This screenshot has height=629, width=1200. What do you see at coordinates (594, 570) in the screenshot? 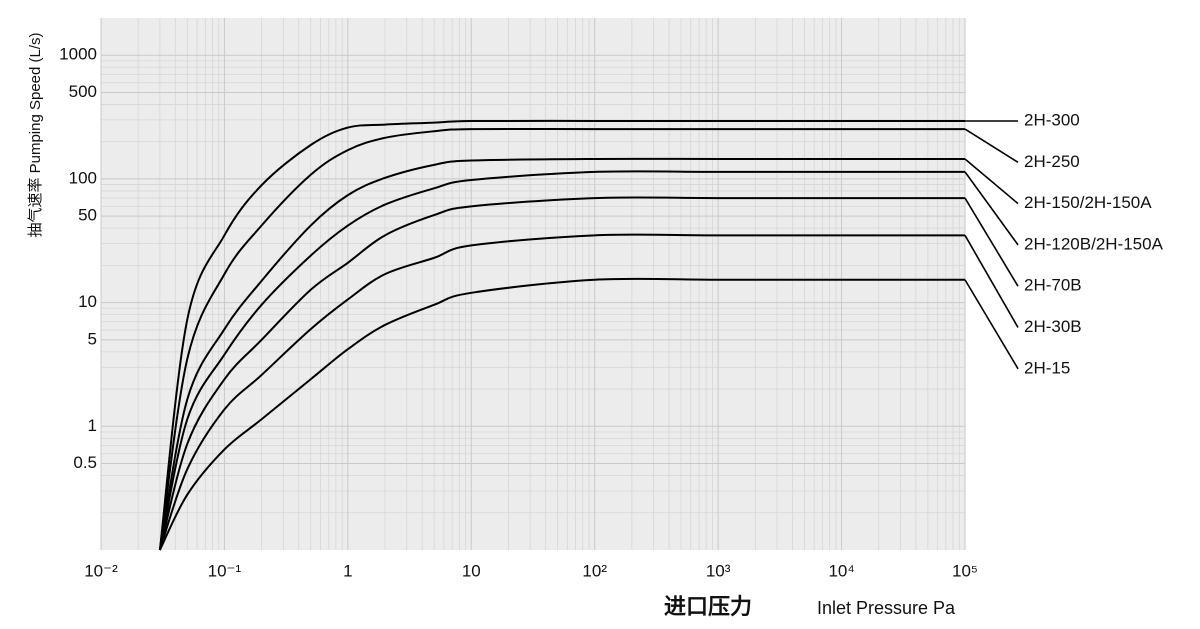
I see `x-tick-label: 10²` at bounding box center [594, 570].